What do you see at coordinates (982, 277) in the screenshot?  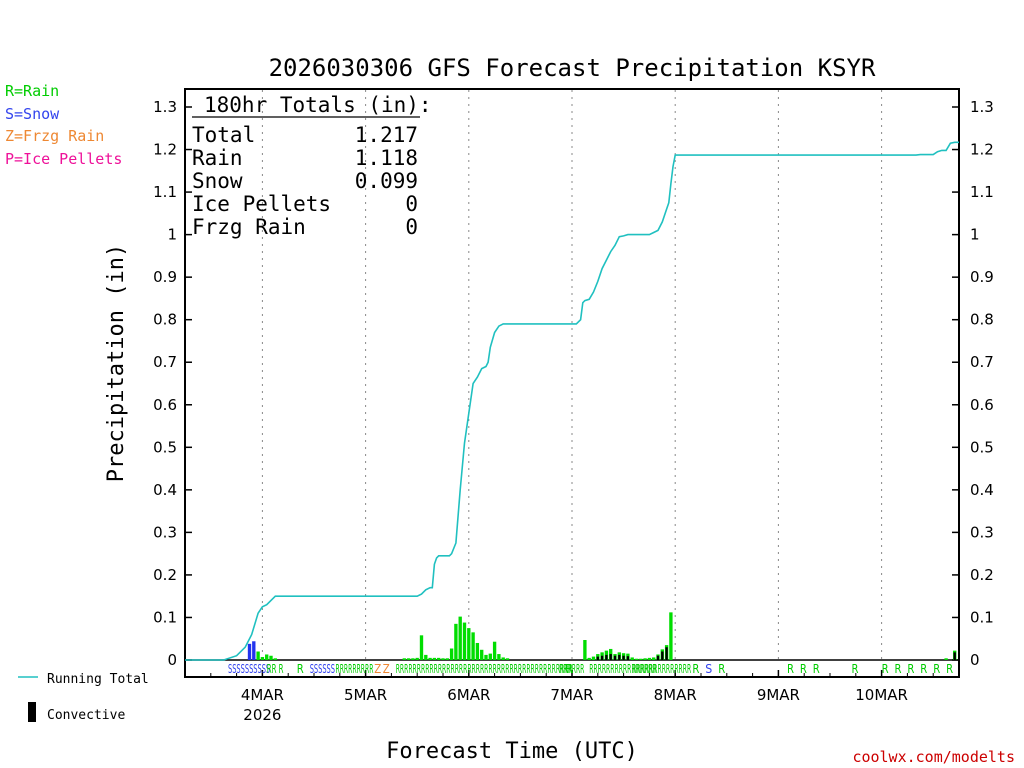 I see `y-tick-label-right: 0.9` at bounding box center [982, 277].